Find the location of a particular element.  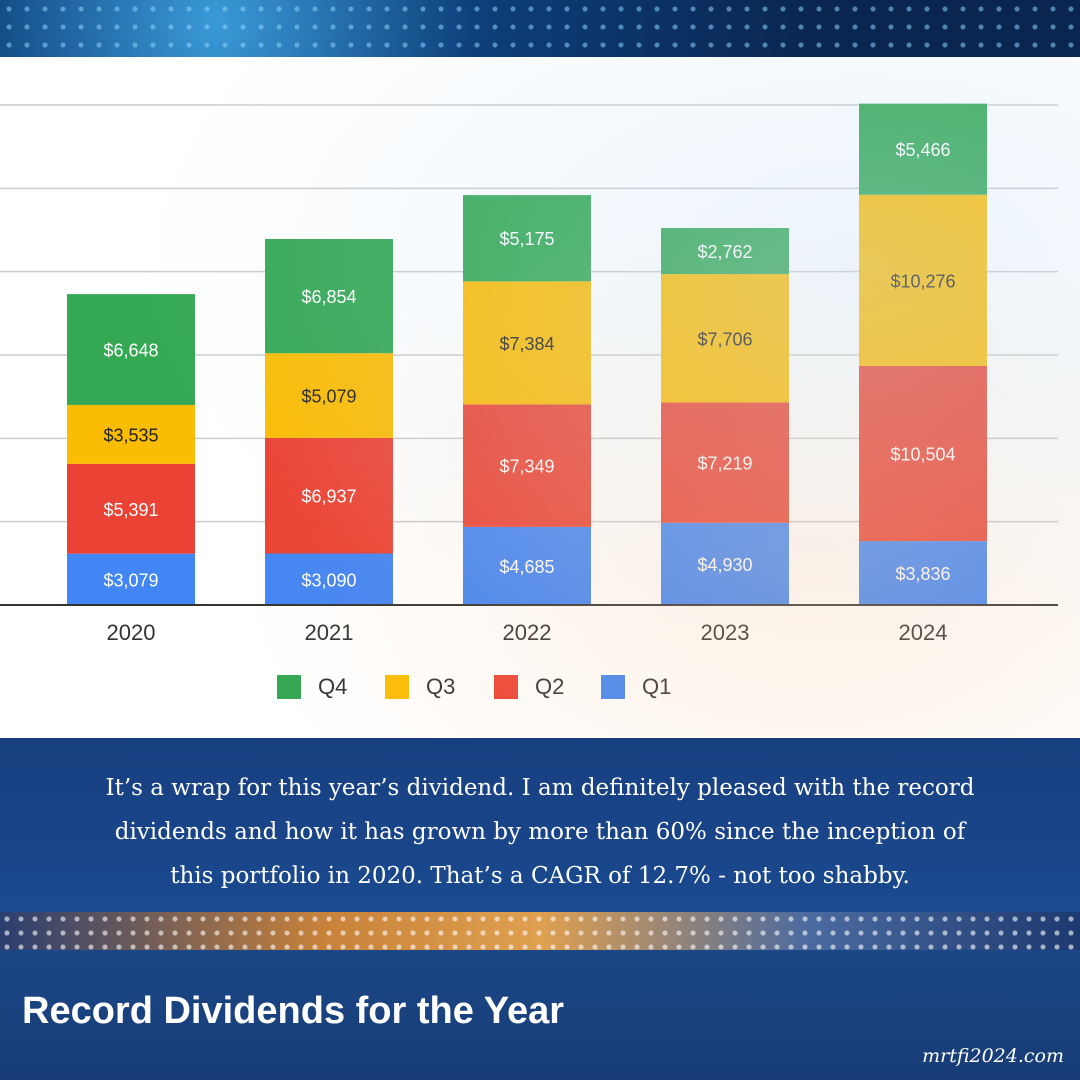

data-label: $3,836 is located at coordinates (922, 574).